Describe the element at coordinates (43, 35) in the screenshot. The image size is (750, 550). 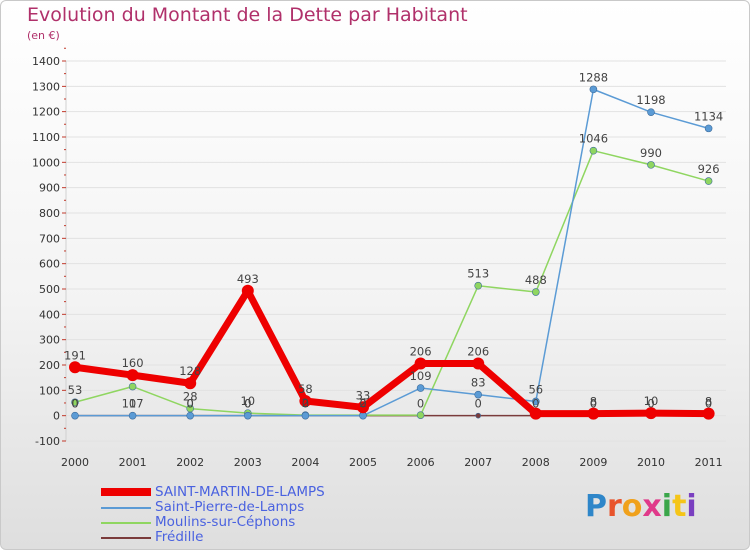
I see `unit-label: (en €)` at that location.